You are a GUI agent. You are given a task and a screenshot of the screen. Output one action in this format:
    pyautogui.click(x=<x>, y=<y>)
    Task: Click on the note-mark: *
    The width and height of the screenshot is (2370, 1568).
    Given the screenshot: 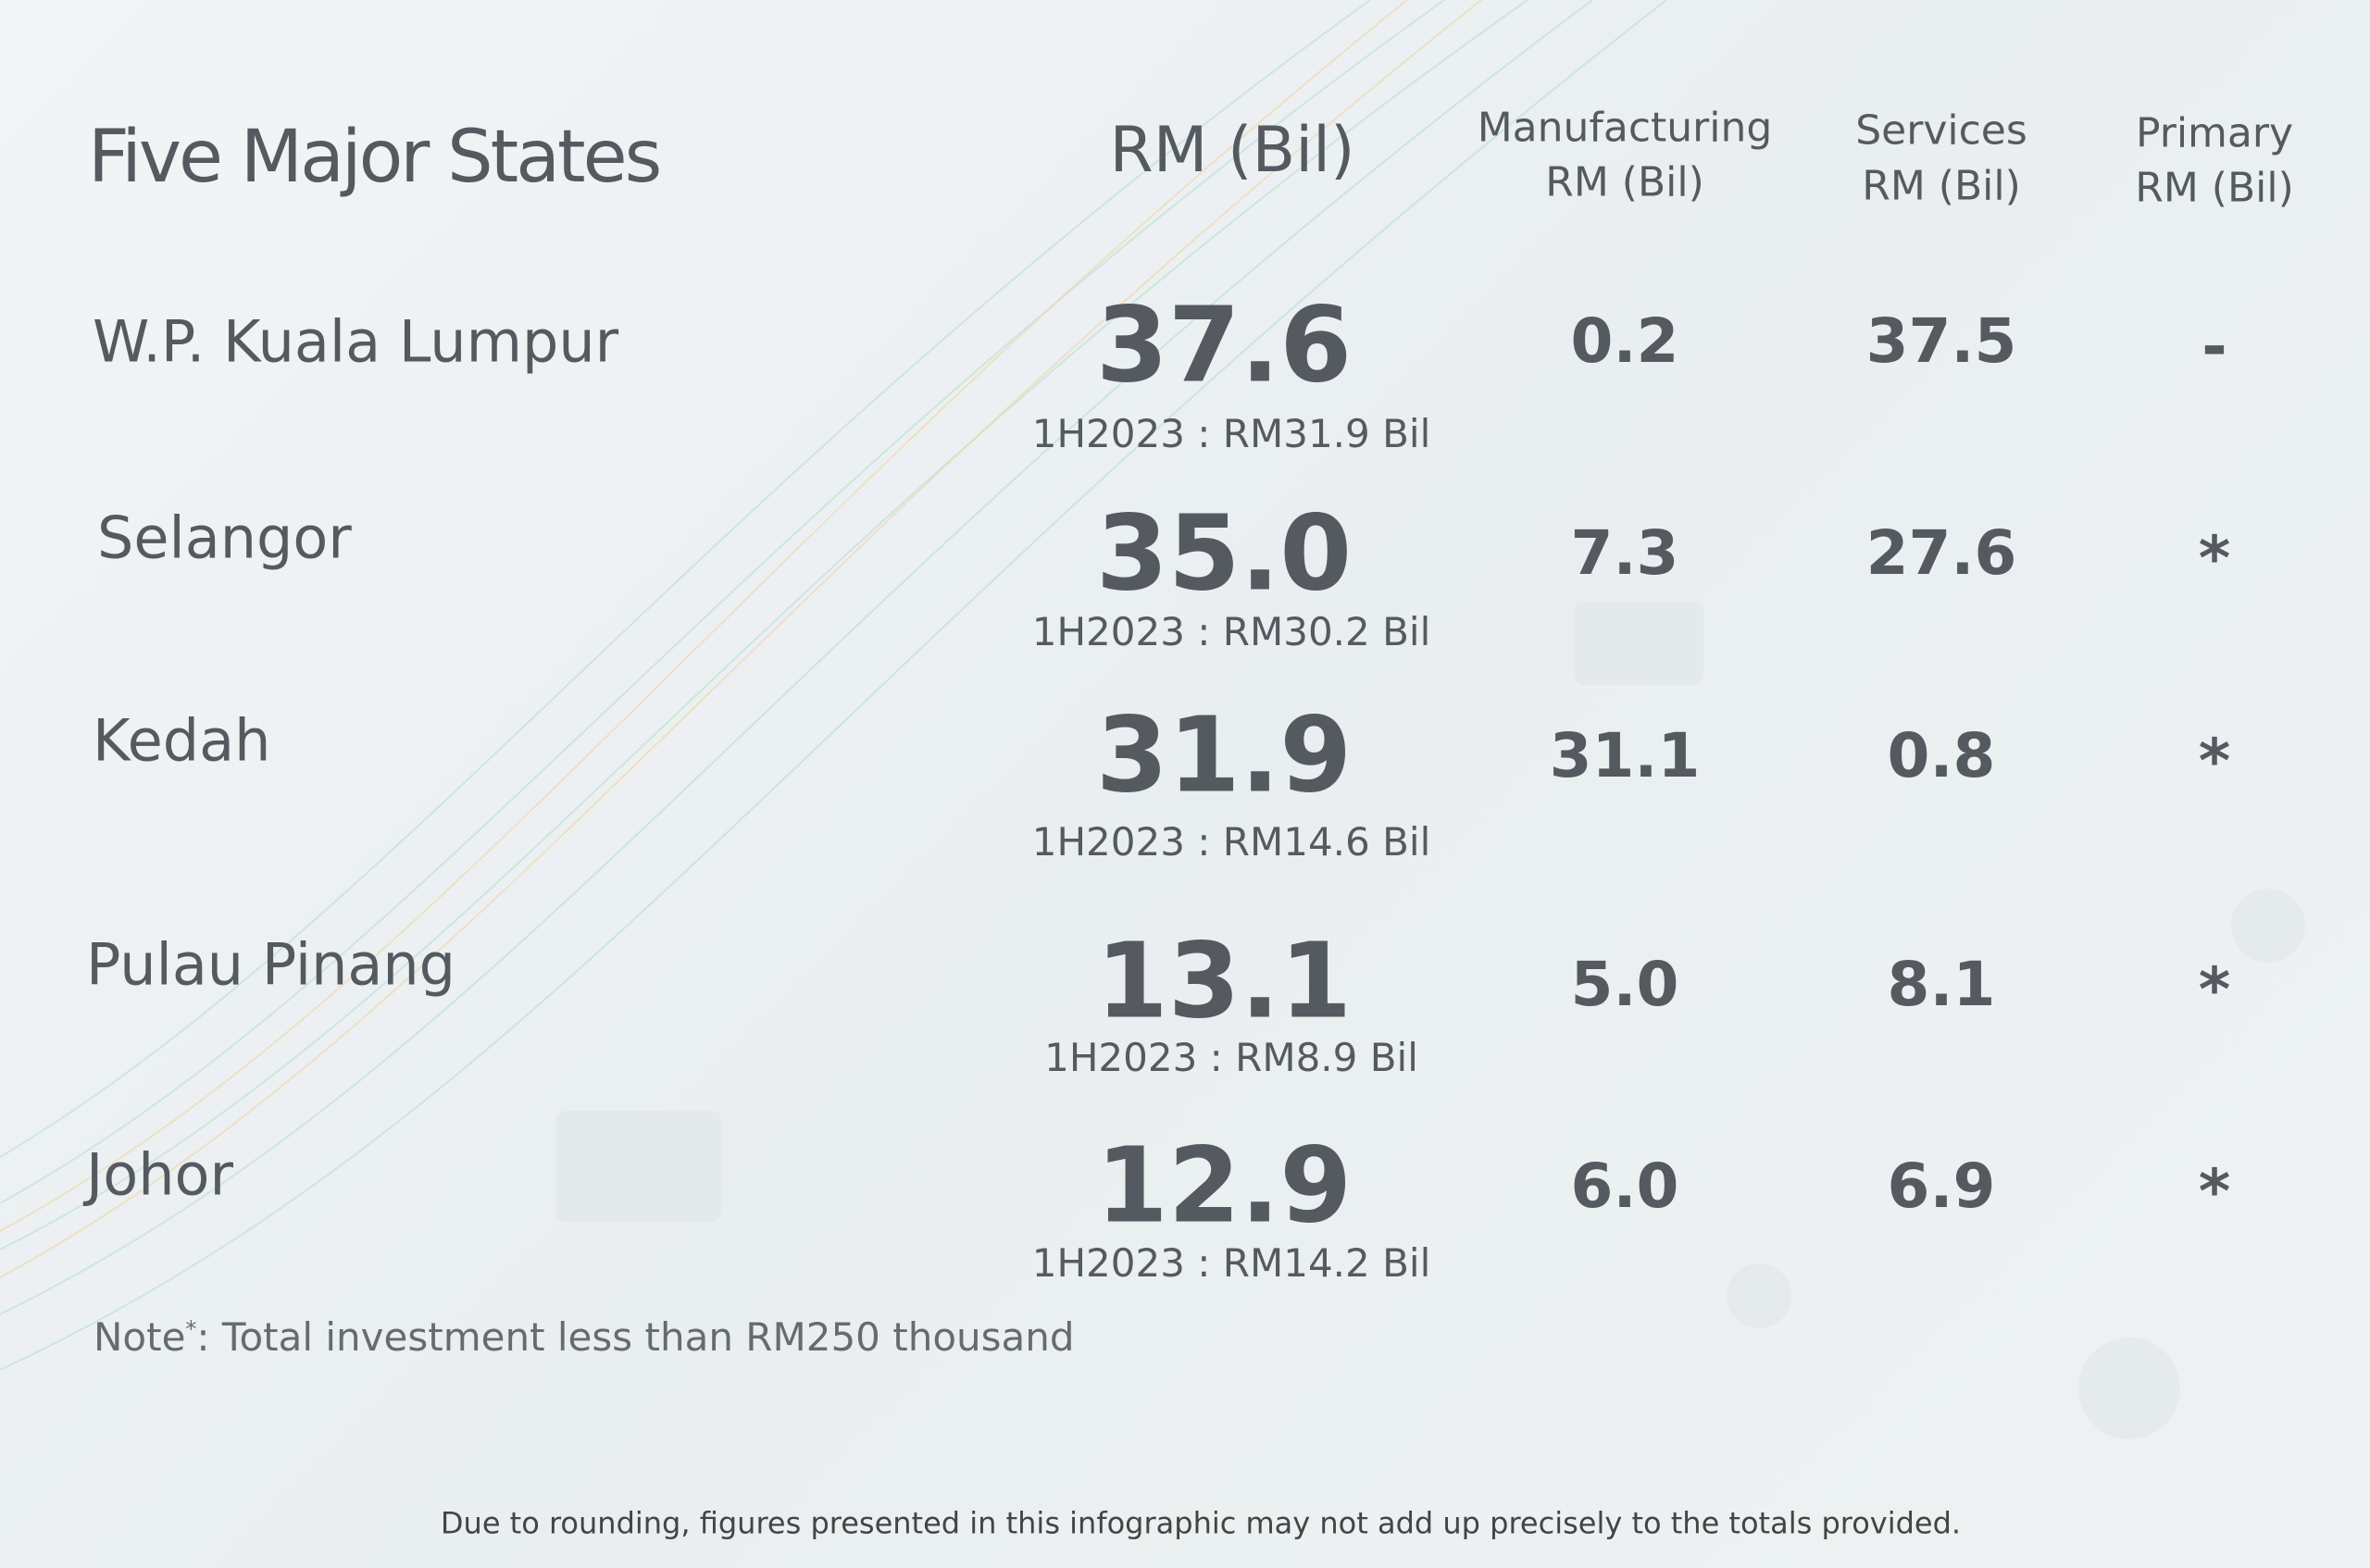 What is the action you would take?
    pyautogui.click(x=191, y=1328)
    